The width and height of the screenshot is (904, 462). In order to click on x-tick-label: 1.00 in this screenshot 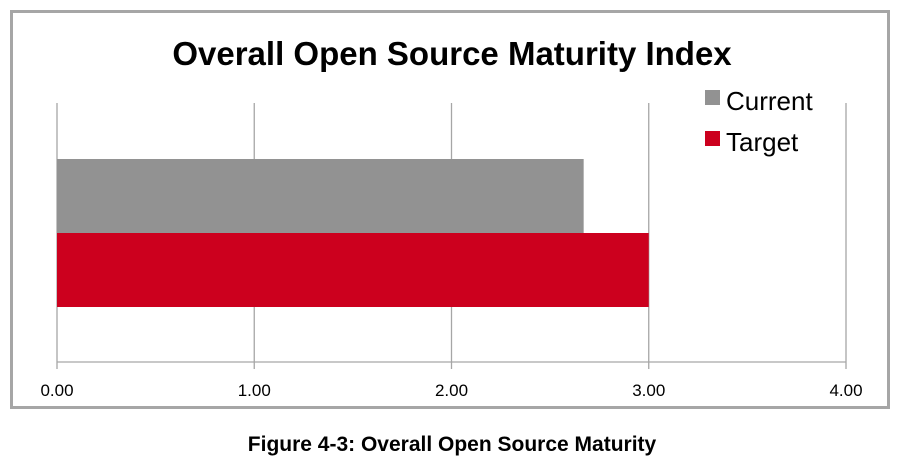, I will do `click(254, 390)`.